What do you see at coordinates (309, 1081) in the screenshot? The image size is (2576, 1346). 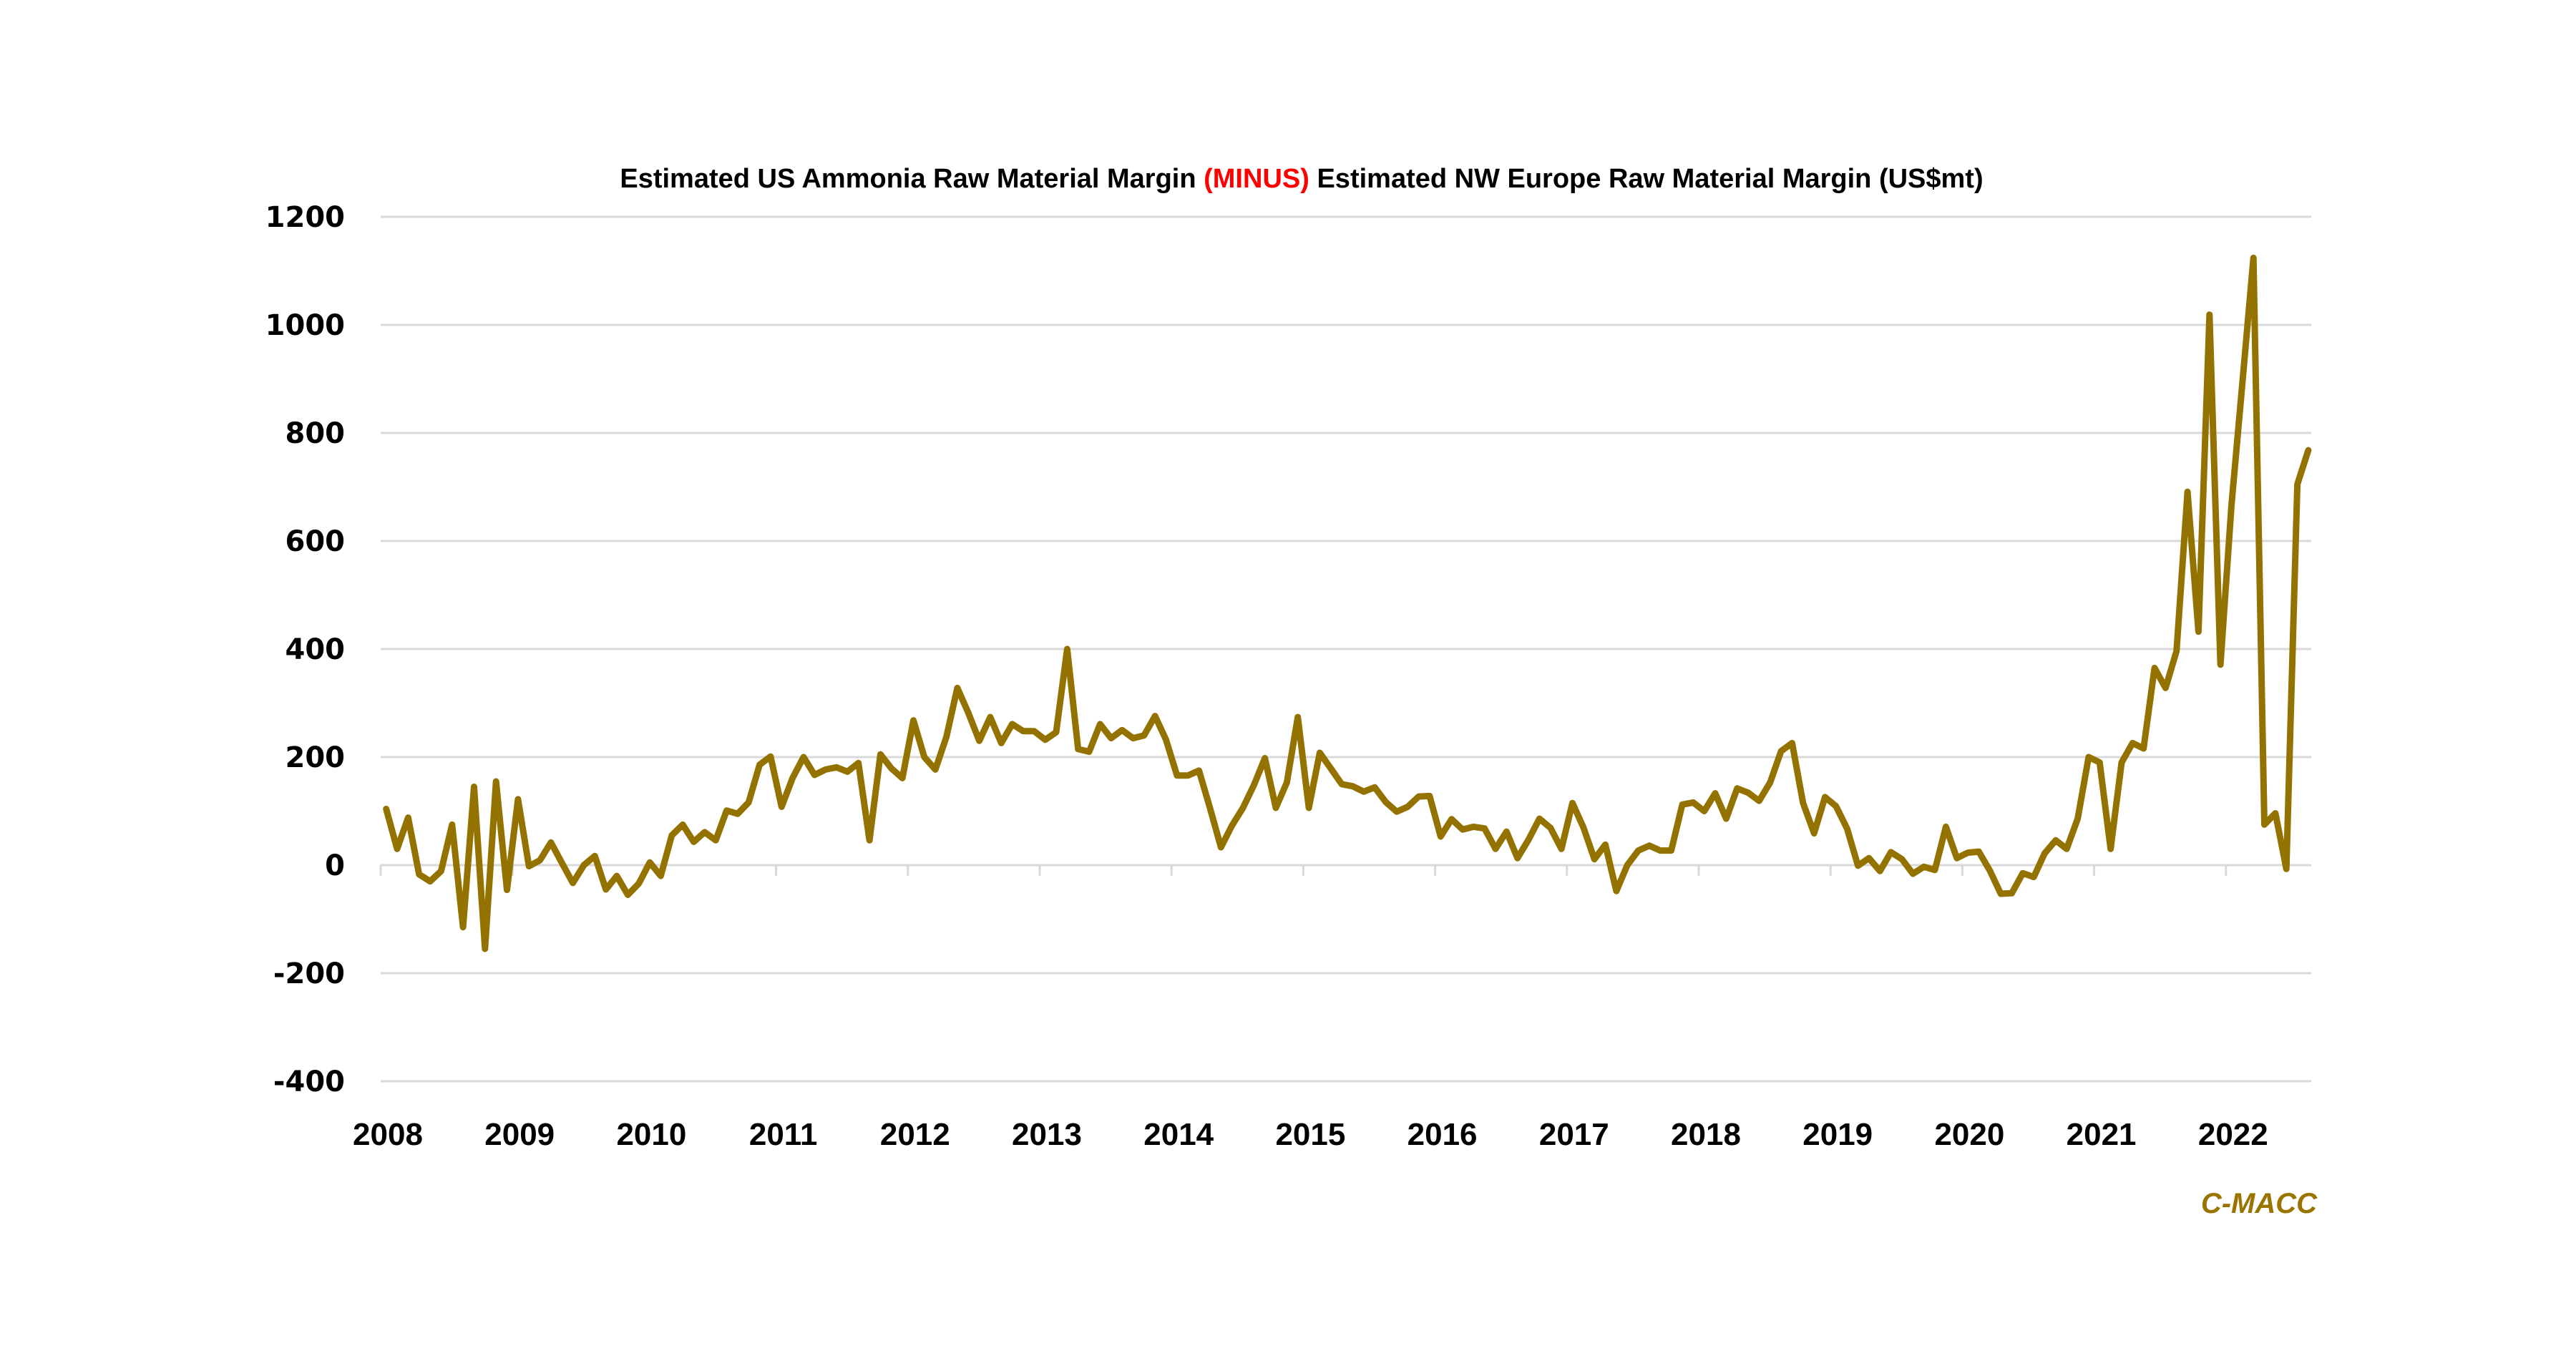 I see `y-tick-label: -400` at bounding box center [309, 1081].